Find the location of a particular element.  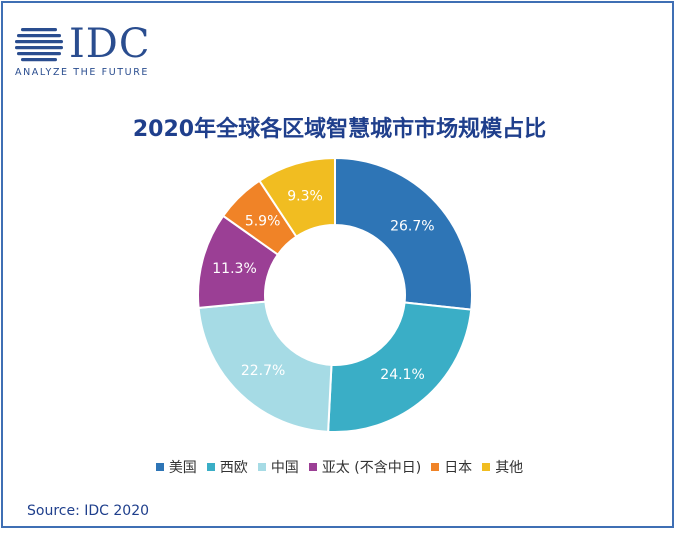

legend-item: 其他 is located at coordinates (502, 467).